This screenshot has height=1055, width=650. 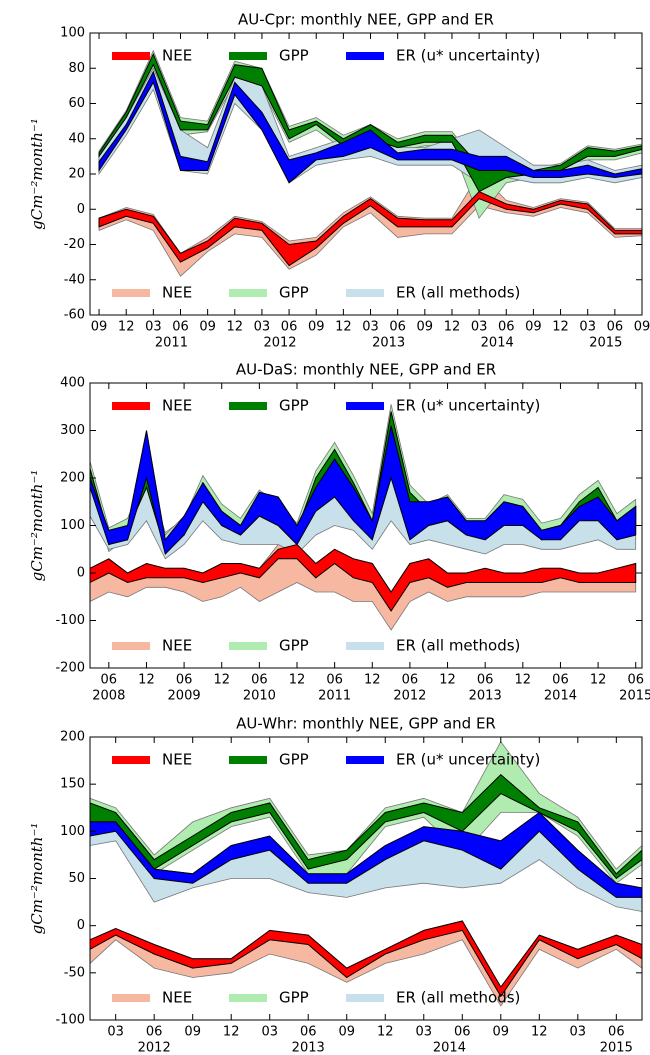 What do you see at coordinates (72, 737) in the screenshot?
I see `y-tick-label: 200` at bounding box center [72, 737].